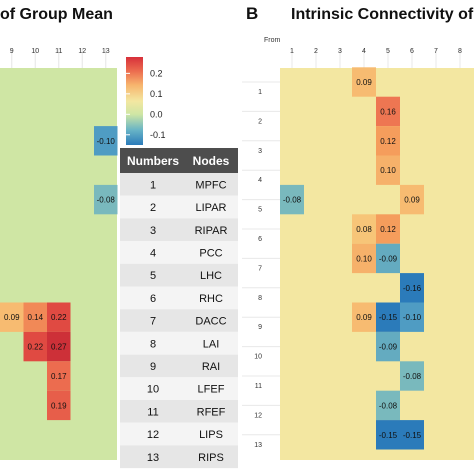  Describe the element at coordinates (364, 51) in the screenshot. I see `panel-b-x-tick: 4` at that location.